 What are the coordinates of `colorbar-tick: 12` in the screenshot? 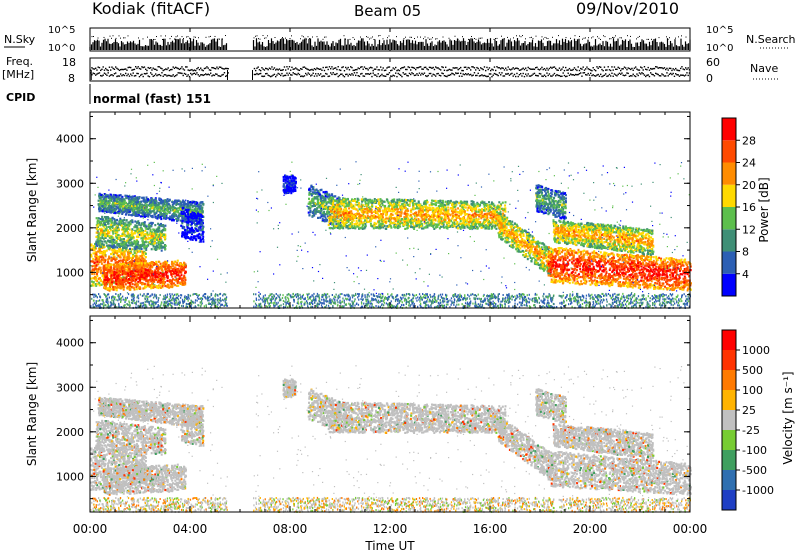 It's located at (749, 229).